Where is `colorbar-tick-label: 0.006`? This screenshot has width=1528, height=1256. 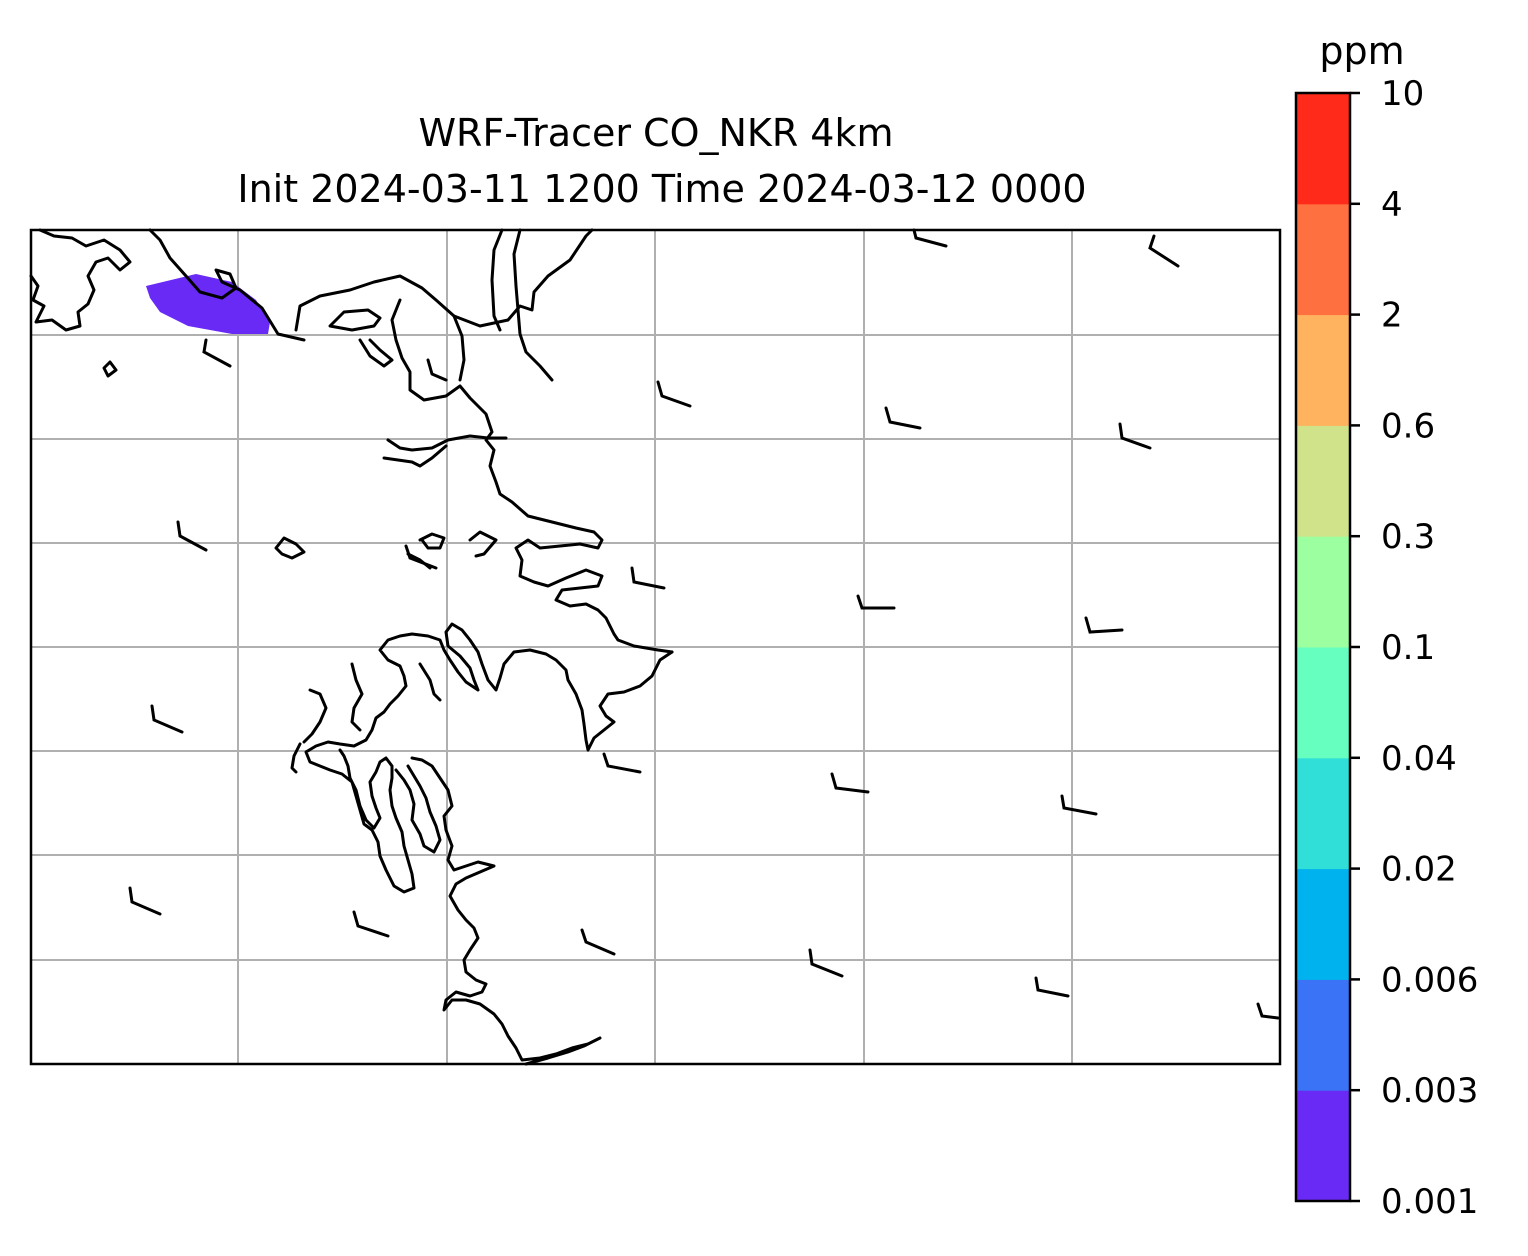 colorbar-tick-label: 0.006 is located at coordinates (1429, 980).